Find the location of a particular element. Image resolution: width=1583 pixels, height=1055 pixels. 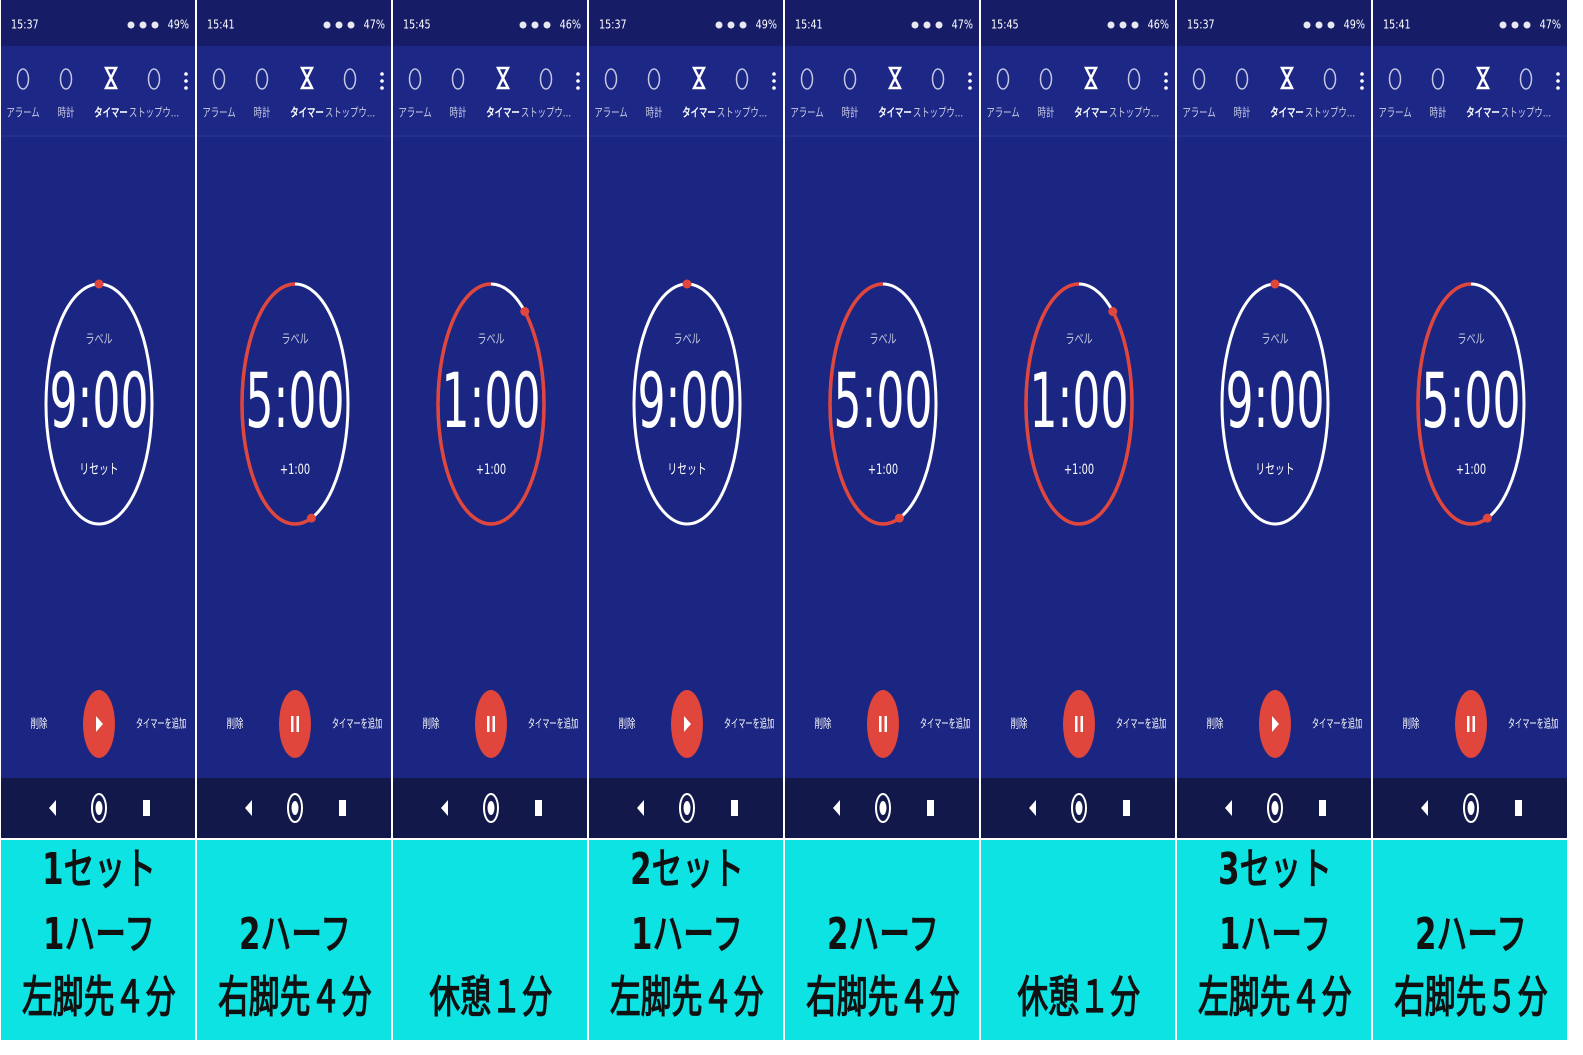

battery-level: 47% is located at coordinates (374, 24).